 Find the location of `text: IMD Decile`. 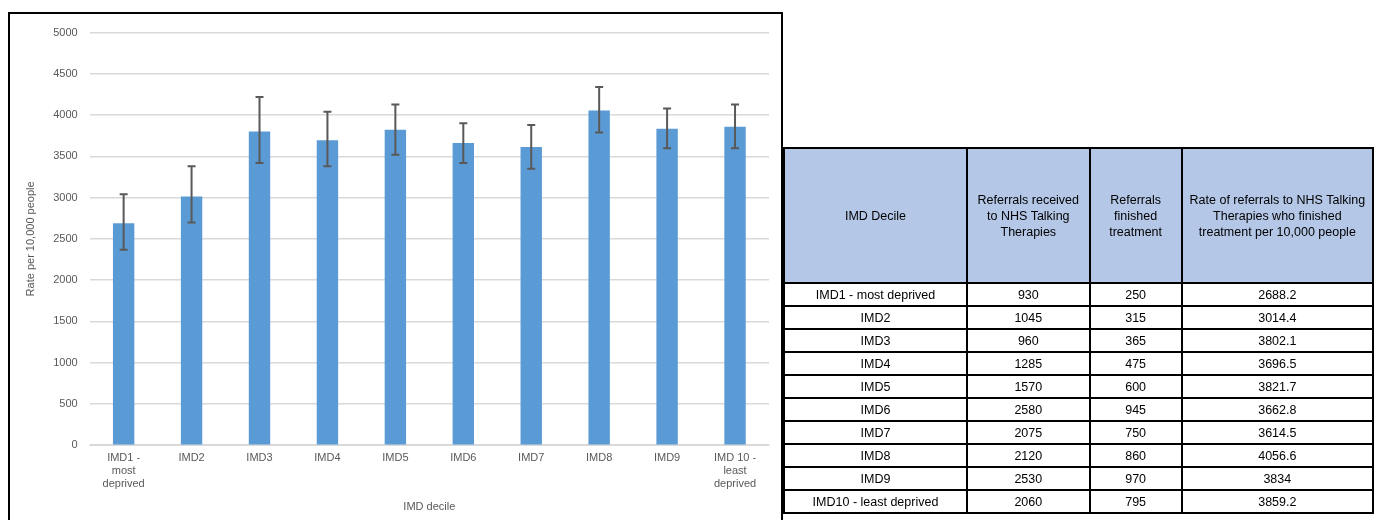

text: IMD Decile is located at coordinates (875, 215).